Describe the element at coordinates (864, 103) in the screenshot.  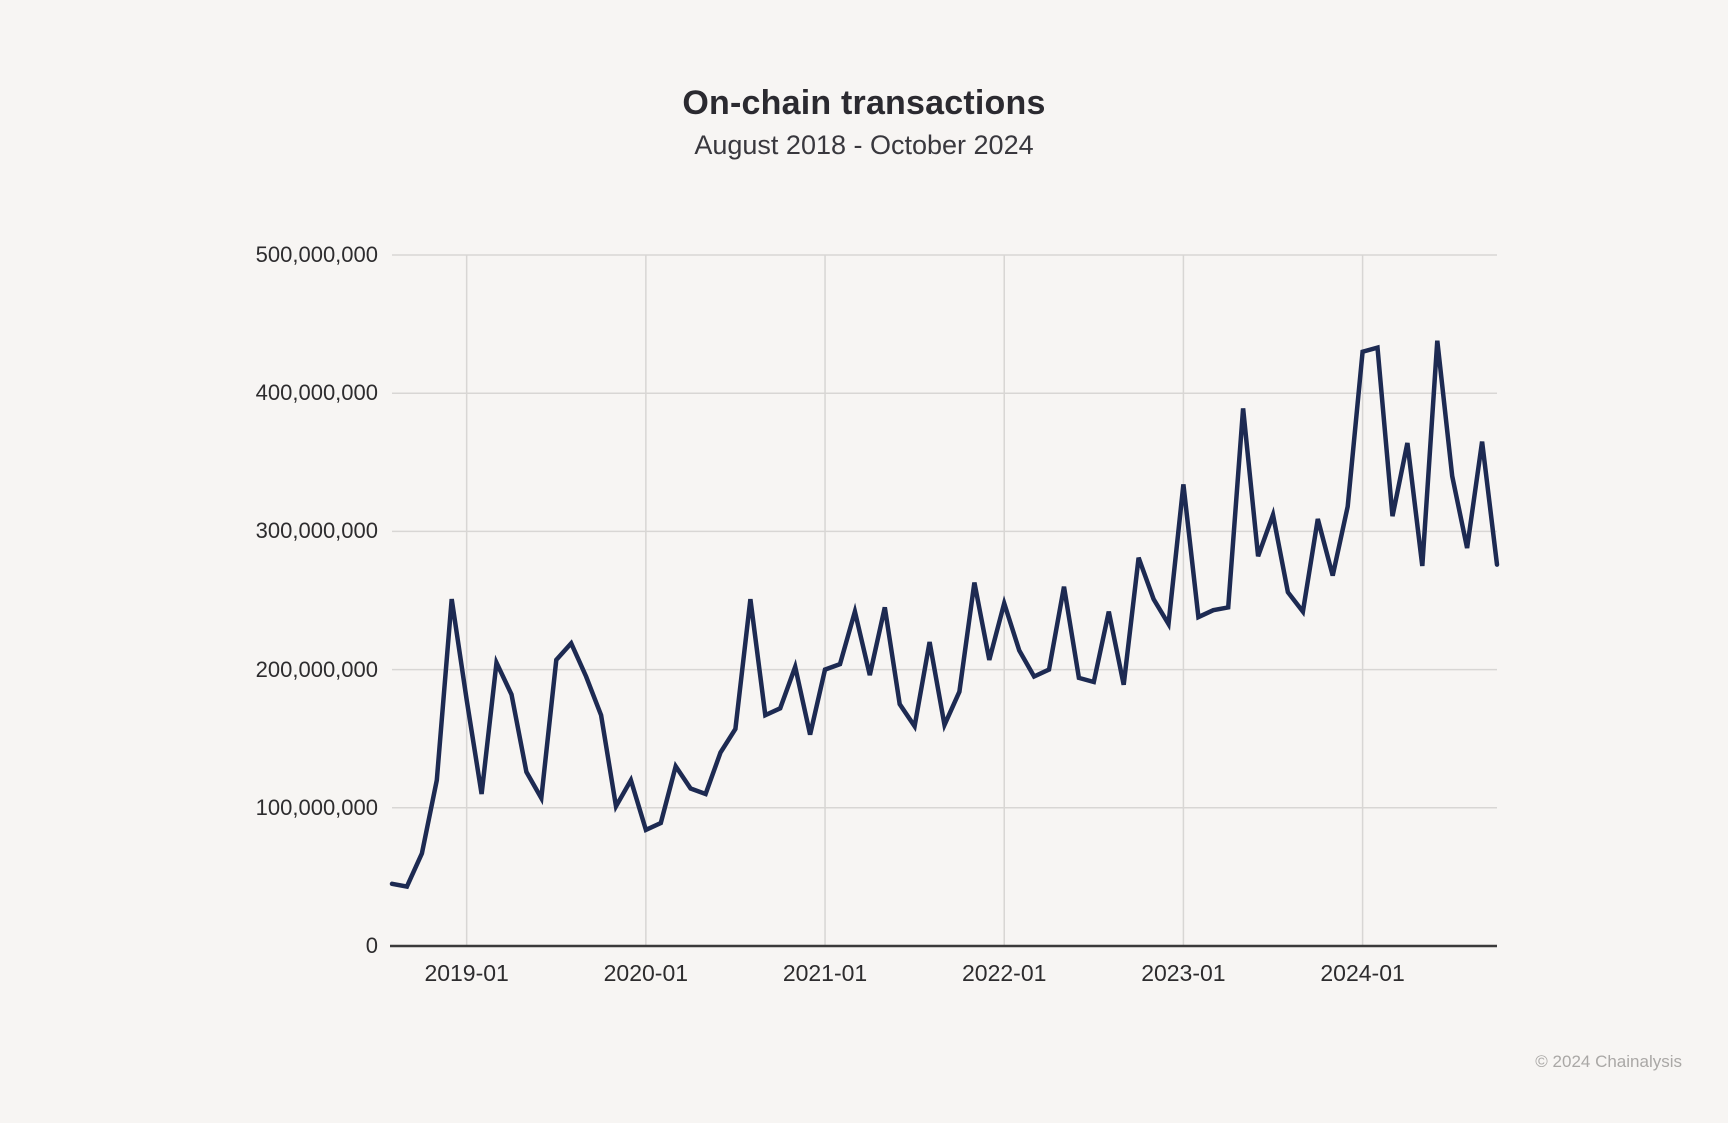
I see `chart-title: On-chain transactions` at that location.